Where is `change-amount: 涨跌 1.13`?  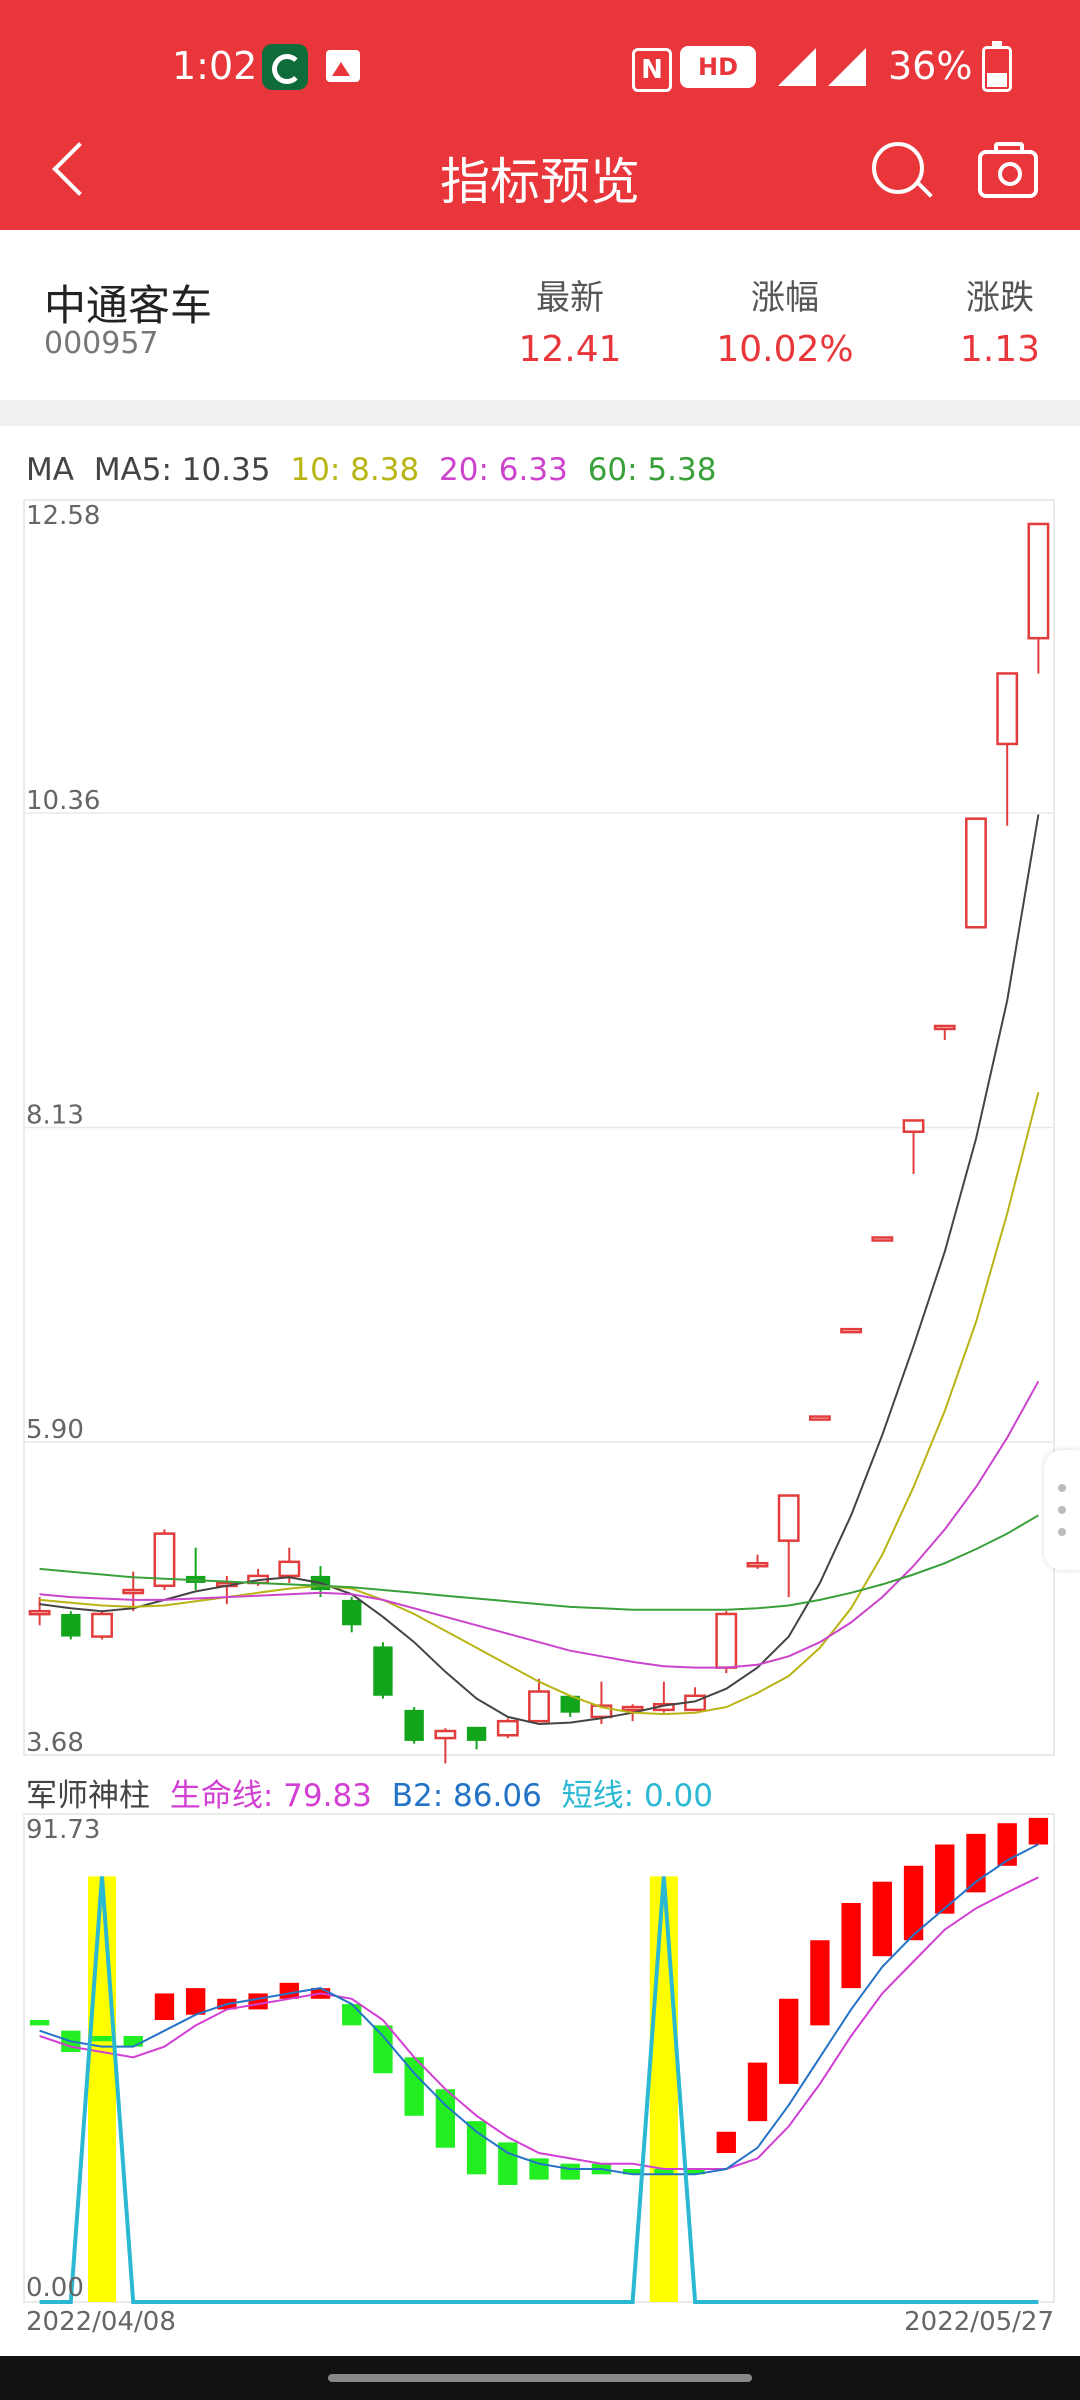
change-amount: 涨跌 1.13 is located at coordinates (1000, 320).